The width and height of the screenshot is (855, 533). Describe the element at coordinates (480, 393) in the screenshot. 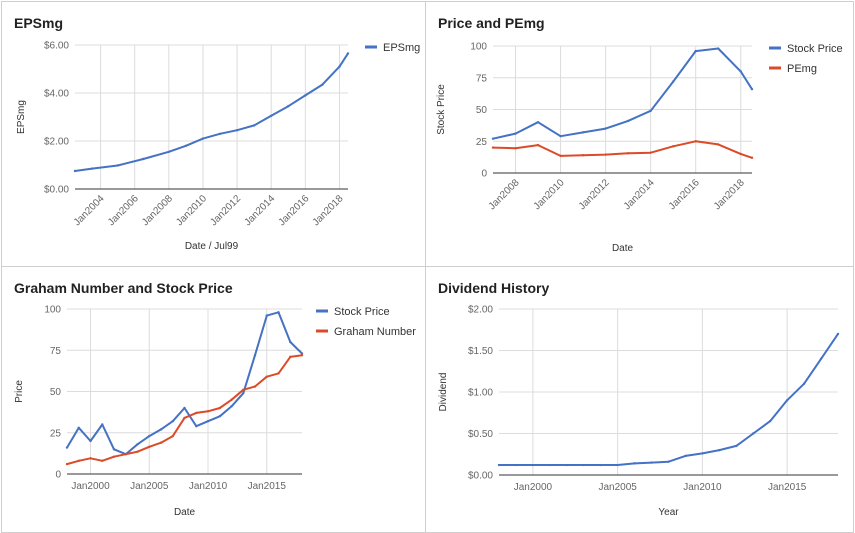

I see `y-tick-label: $1.00` at that location.